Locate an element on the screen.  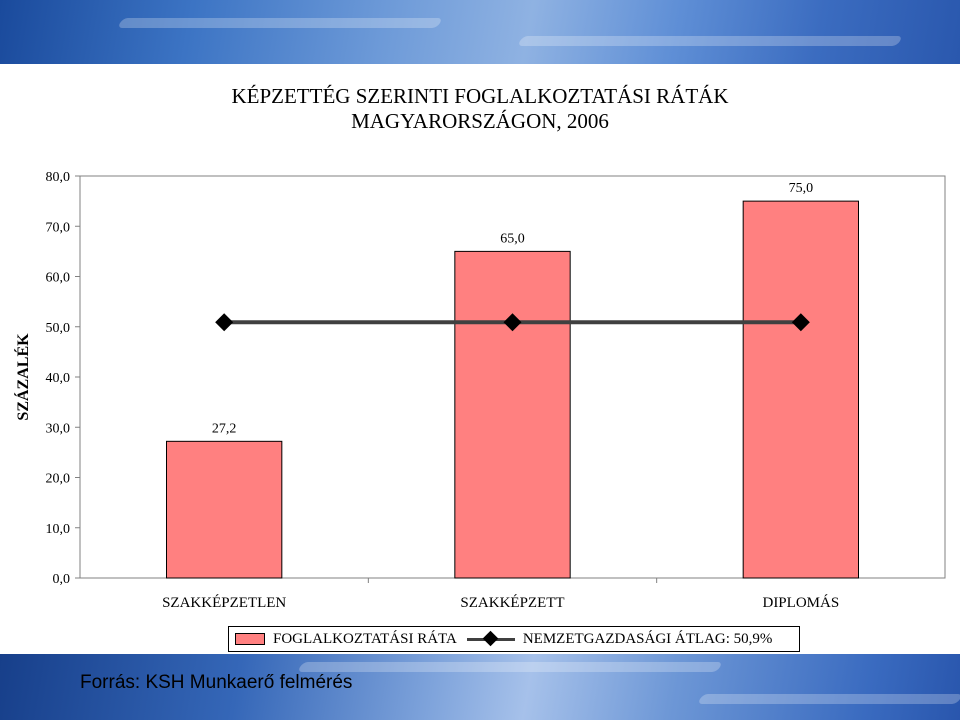
y-tick-label: 0,0 is located at coordinates (62, 579).